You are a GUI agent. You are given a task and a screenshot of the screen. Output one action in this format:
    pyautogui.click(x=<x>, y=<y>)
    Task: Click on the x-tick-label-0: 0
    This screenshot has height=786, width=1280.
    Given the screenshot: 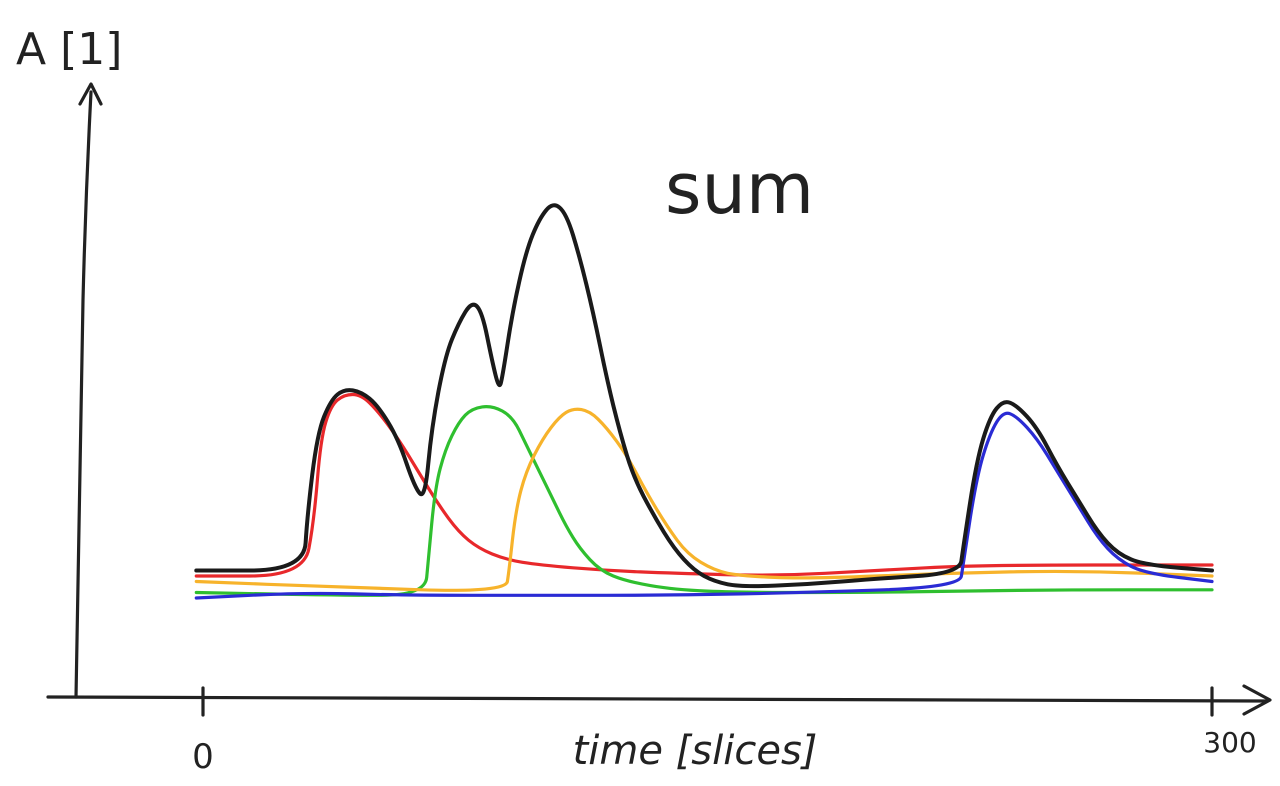 What is the action you would take?
    pyautogui.click(x=203, y=757)
    